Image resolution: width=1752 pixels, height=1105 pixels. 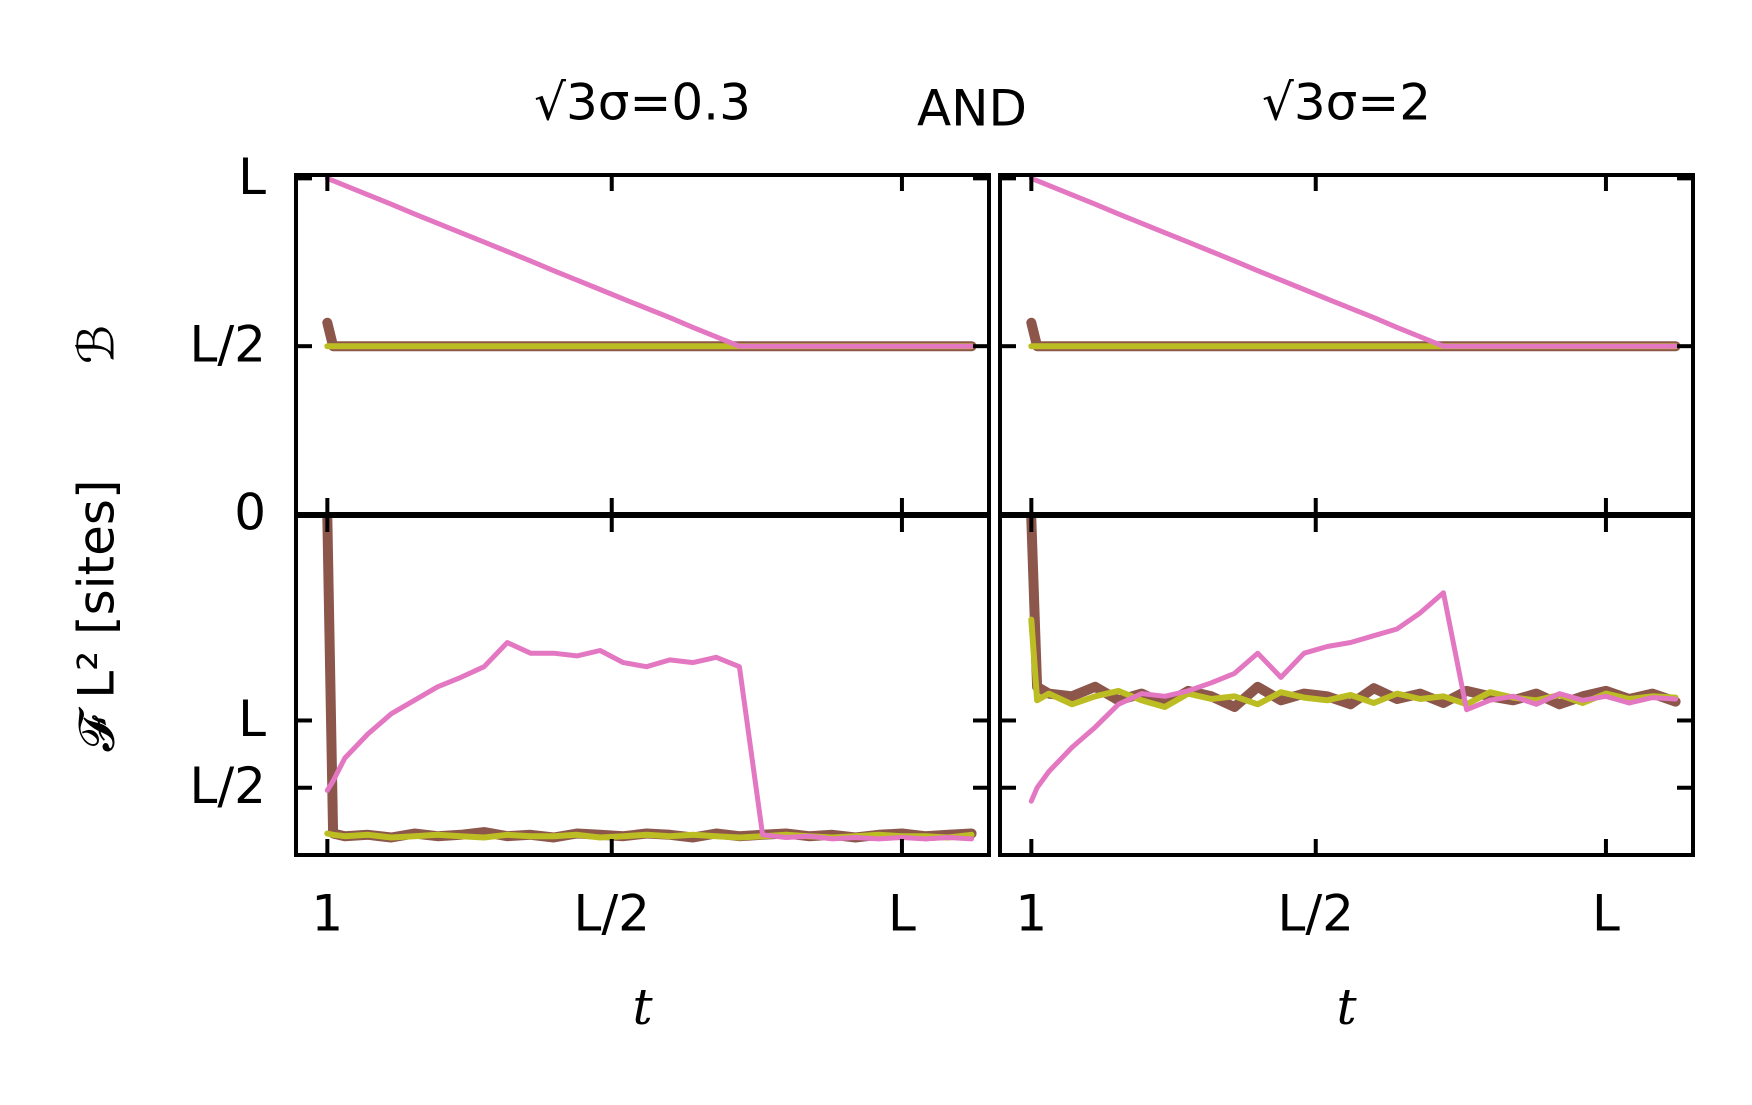 What do you see at coordinates (1346, 103) in the screenshot?
I see `panel-title: √3σ=2` at bounding box center [1346, 103].